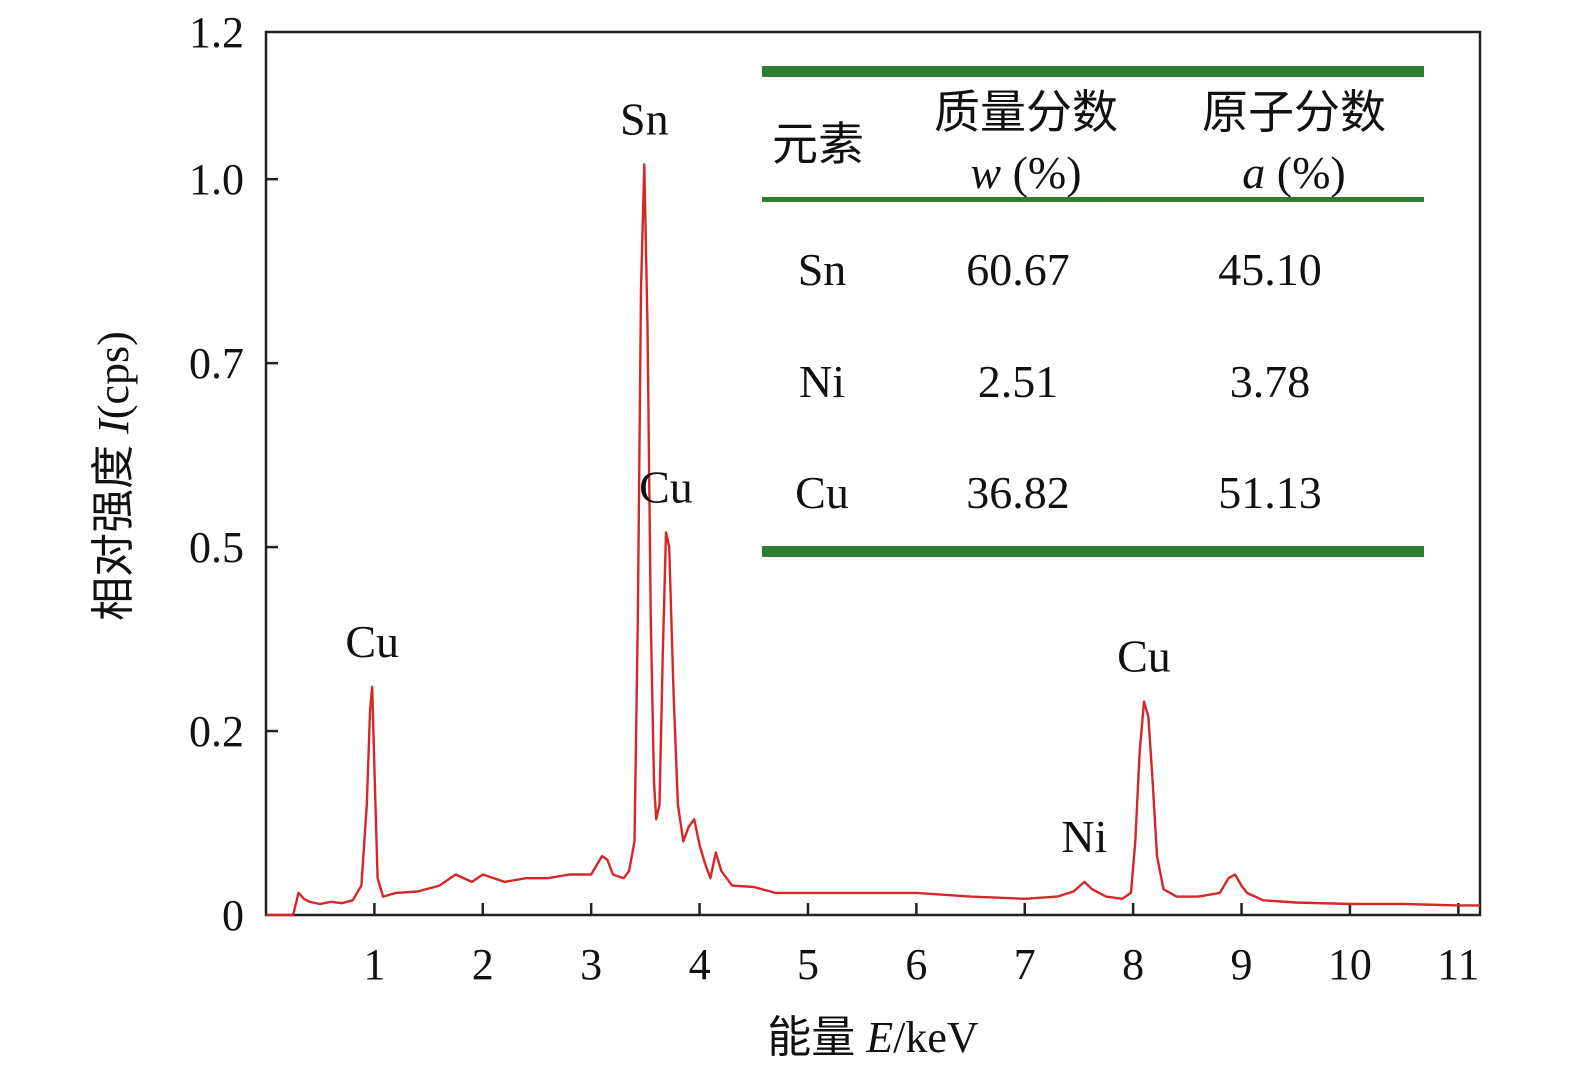  What do you see at coordinates (1093, 551) in the screenshot?
I see `table-bottom-rule` at bounding box center [1093, 551].